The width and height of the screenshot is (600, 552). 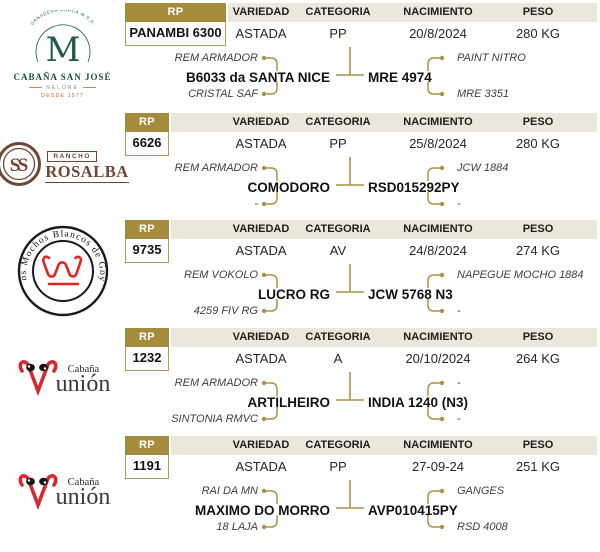 What do you see at coordinates (225, 311) in the screenshot?
I see `sire-dam-name: 4259 FIV RG` at bounding box center [225, 311].